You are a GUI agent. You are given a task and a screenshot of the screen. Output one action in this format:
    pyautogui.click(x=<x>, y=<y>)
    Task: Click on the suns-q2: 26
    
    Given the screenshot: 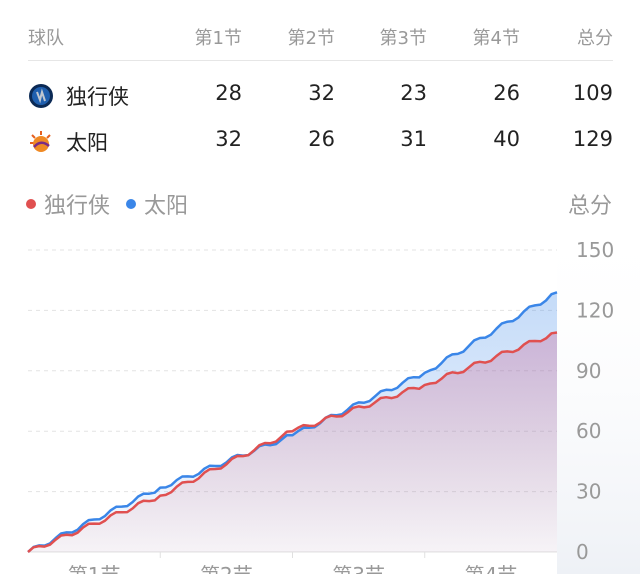 What is the action you would take?
    pyautogui.click(x=321, y=139)
    